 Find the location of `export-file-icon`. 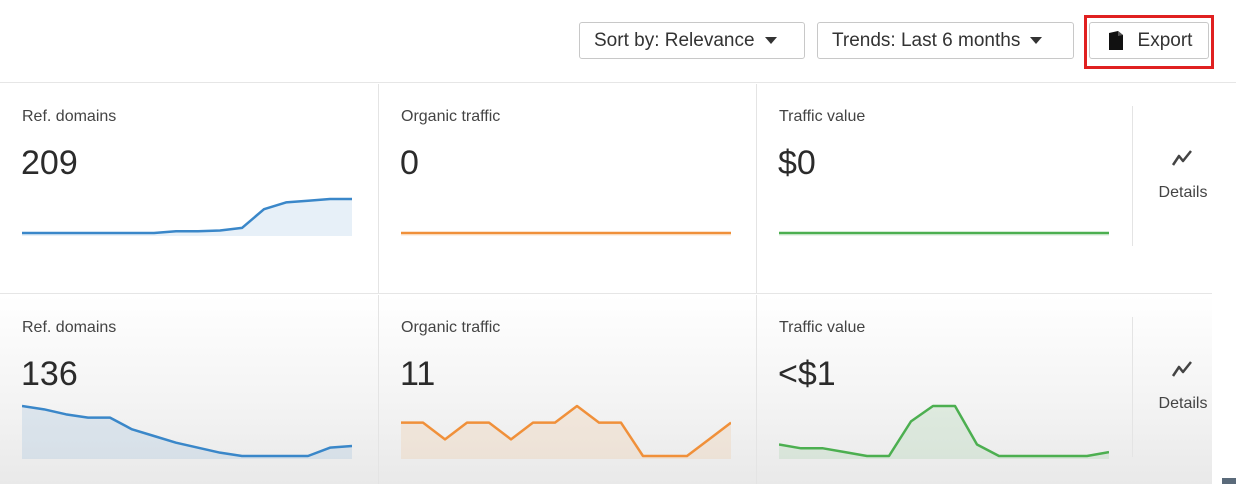

export-file-icon is located at coordinates (1115, 40).